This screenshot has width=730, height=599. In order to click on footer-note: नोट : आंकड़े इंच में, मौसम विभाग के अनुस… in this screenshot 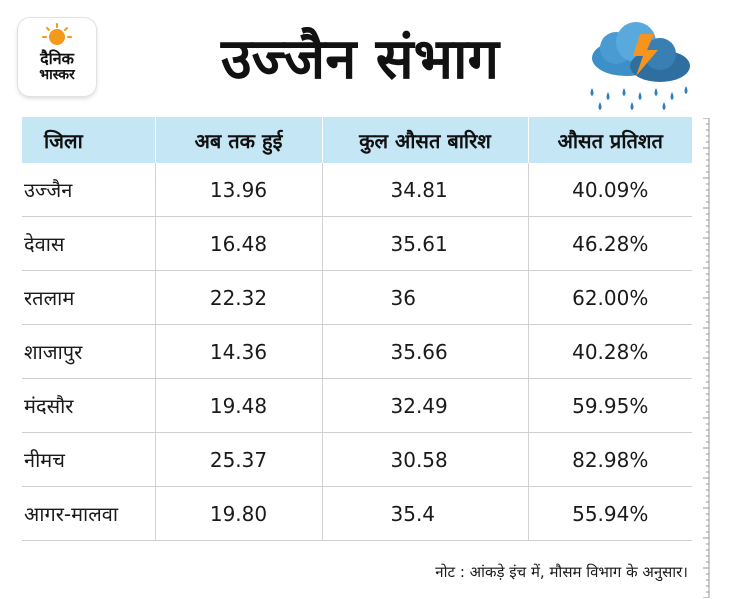, I will do `click(561, 572)`.